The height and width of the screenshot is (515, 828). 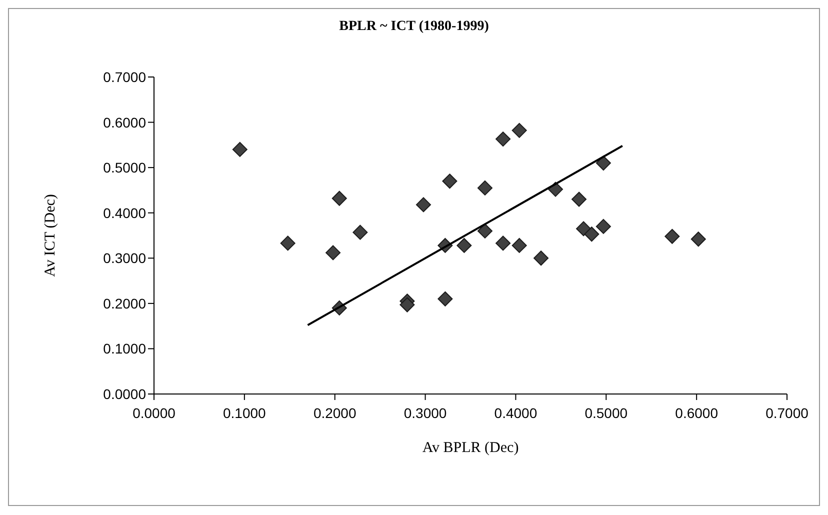 I want to click on y-tick-label: 0.0000, so click(x=124, y=394).